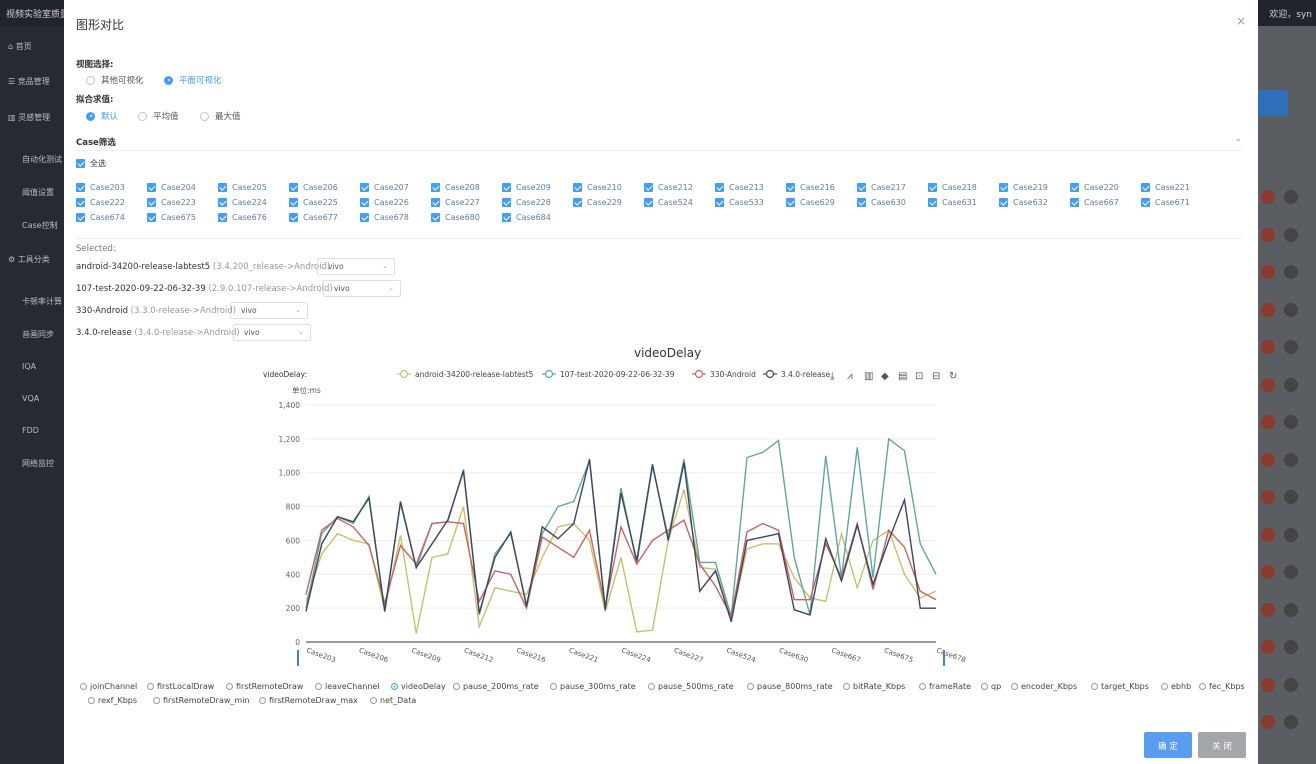  Describe the element at coordinates (952, 187) in the screenshot. I see `case-checkbox-case218: Case218` at that location.